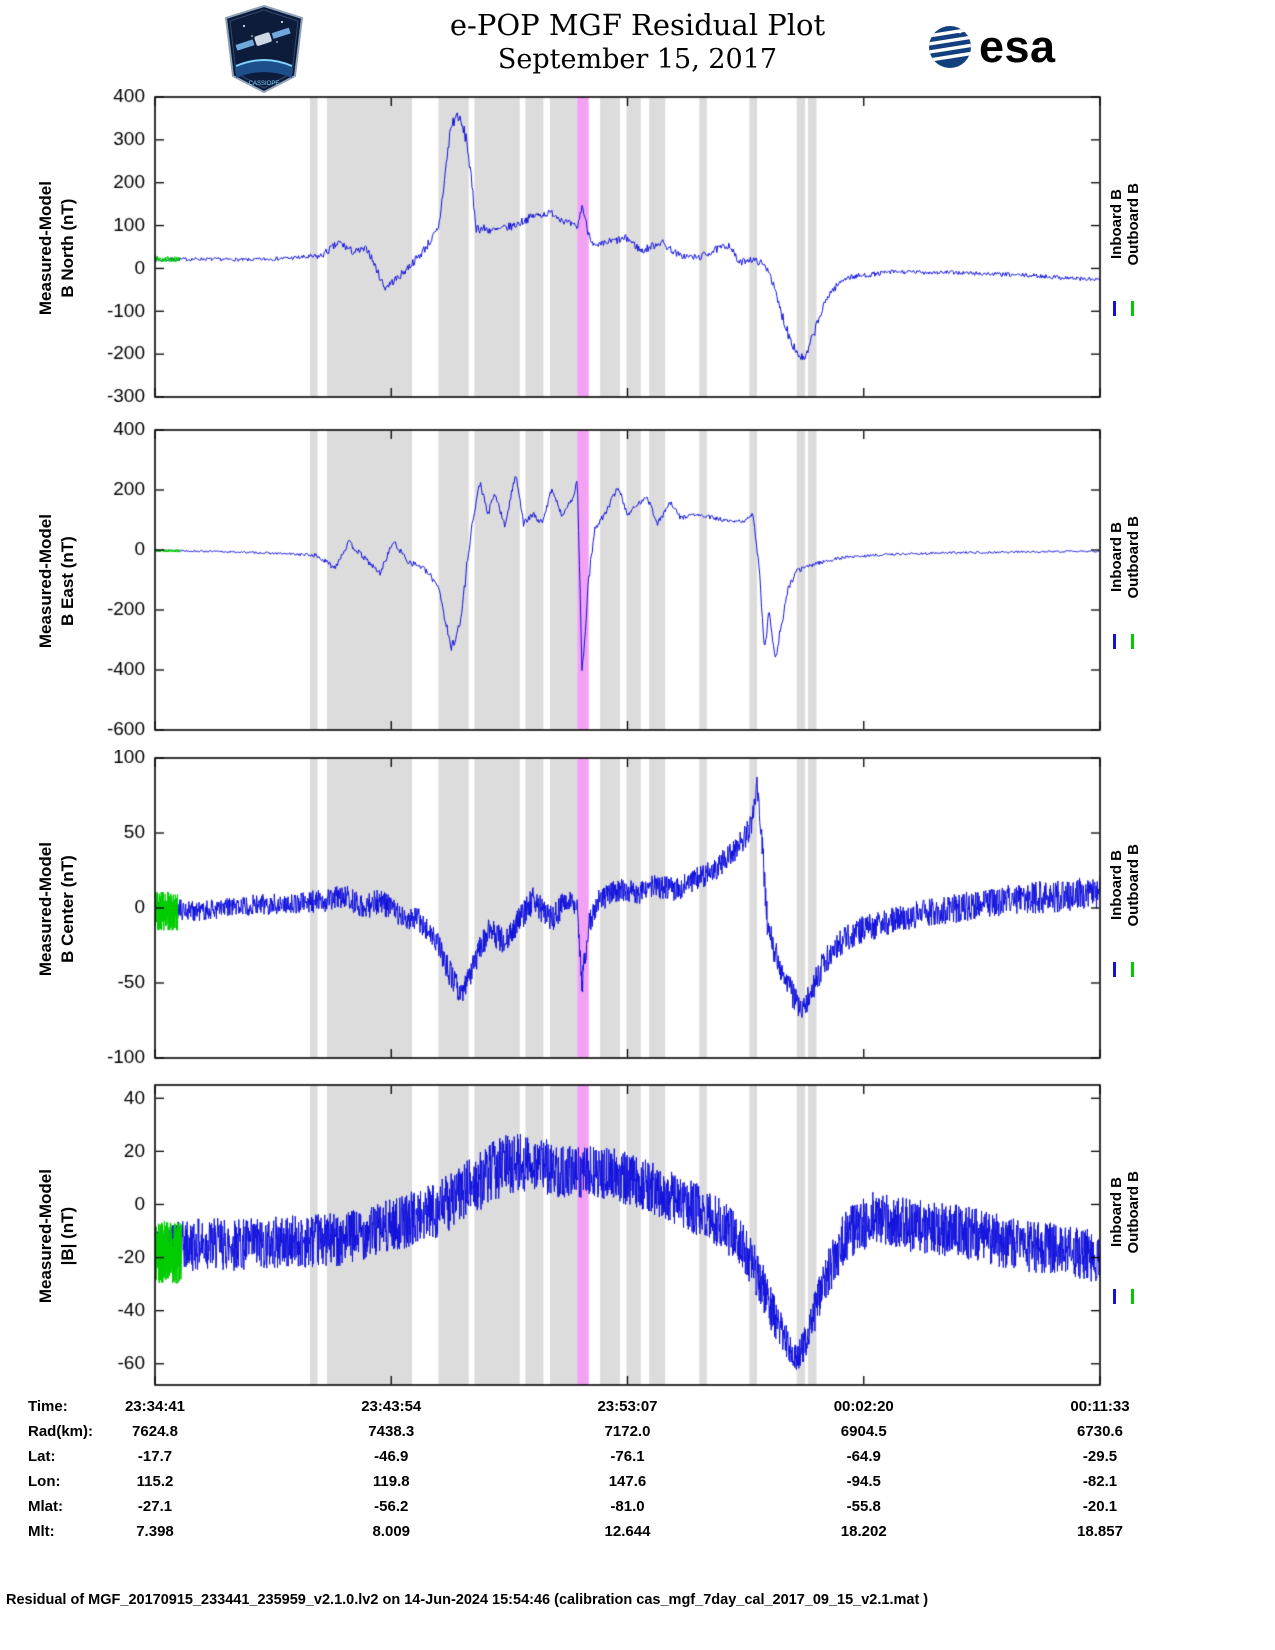 The image size is (1275, 1650). I want to click on cassiope-mission-patch-logo: CASSIOPE, so click(264, 51).